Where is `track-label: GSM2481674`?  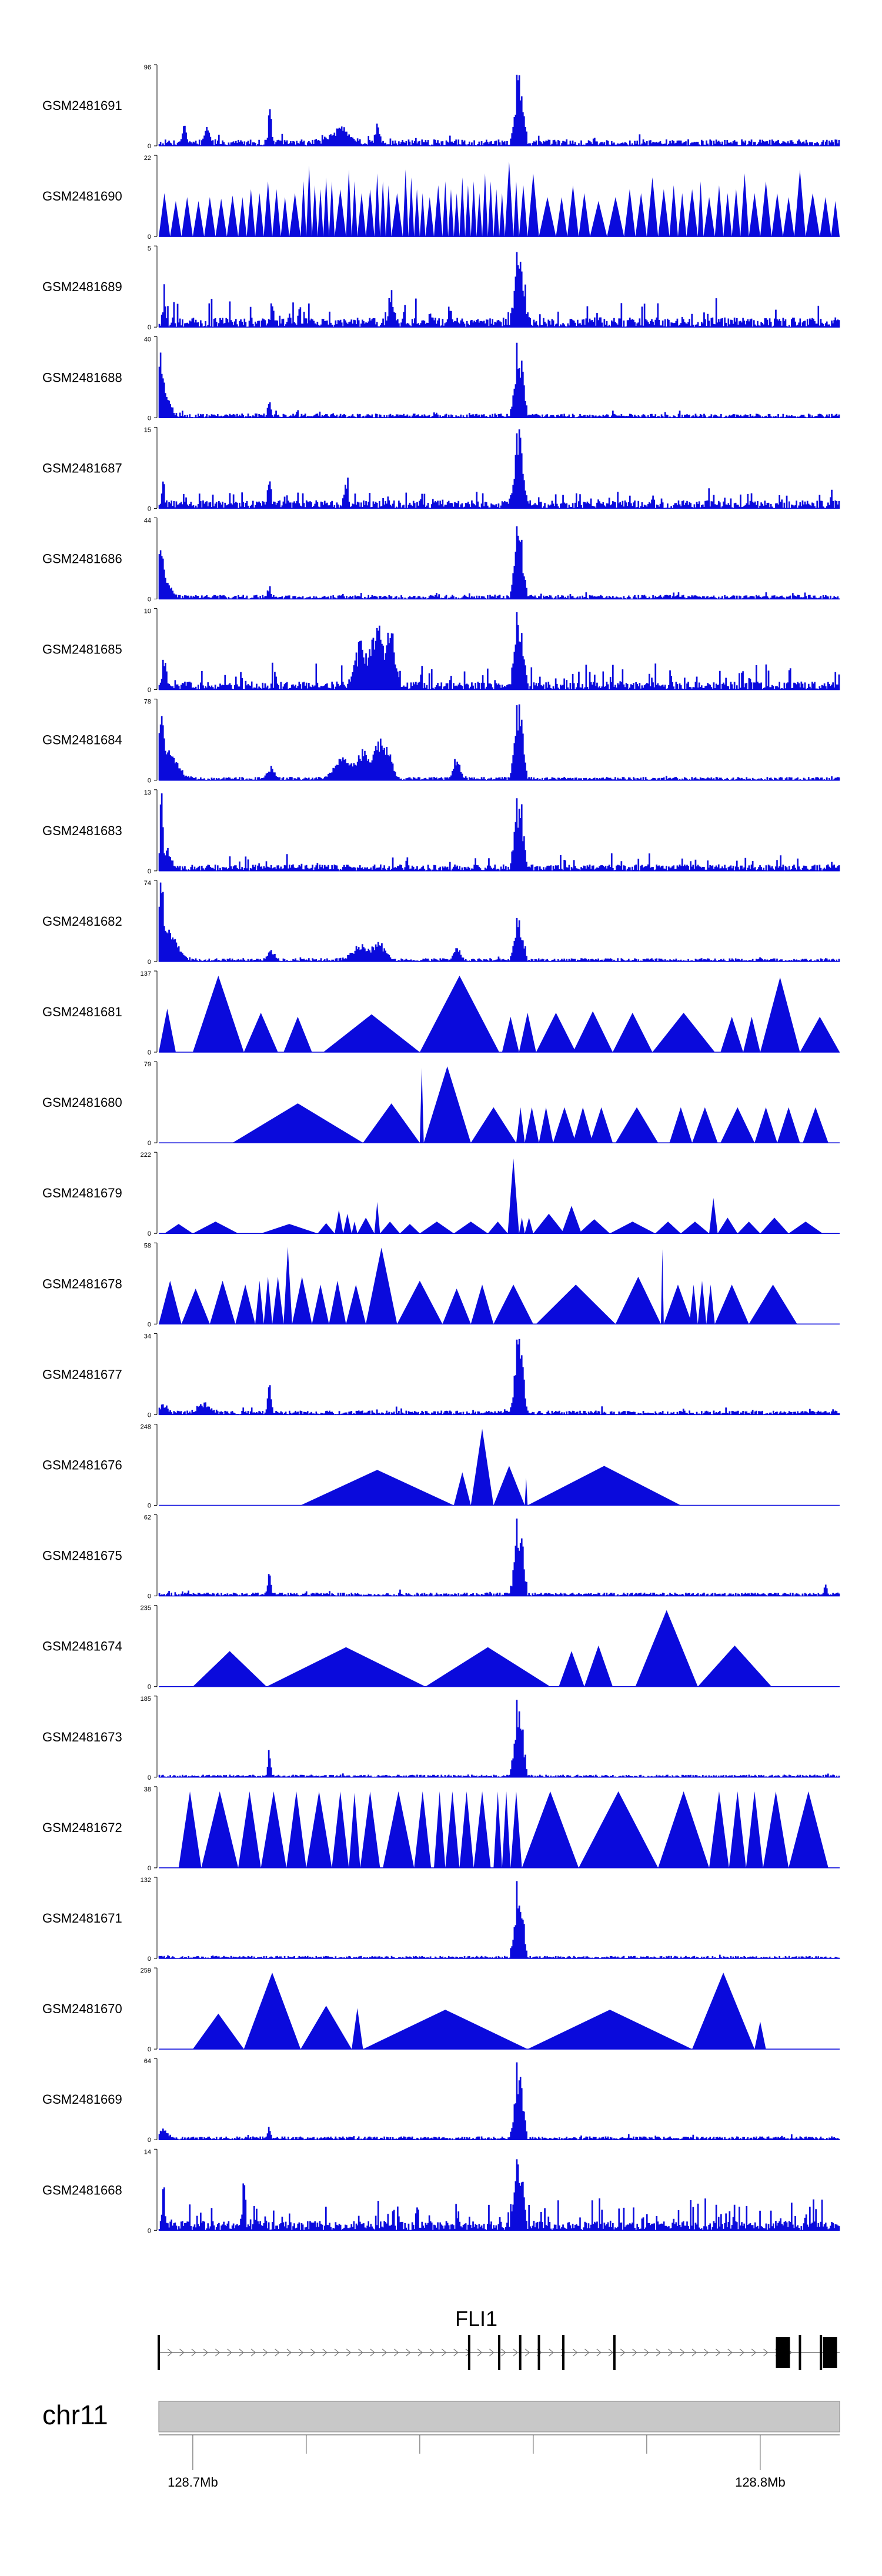
track-label: GSM2481674 is located at coordinates (82, 1646).